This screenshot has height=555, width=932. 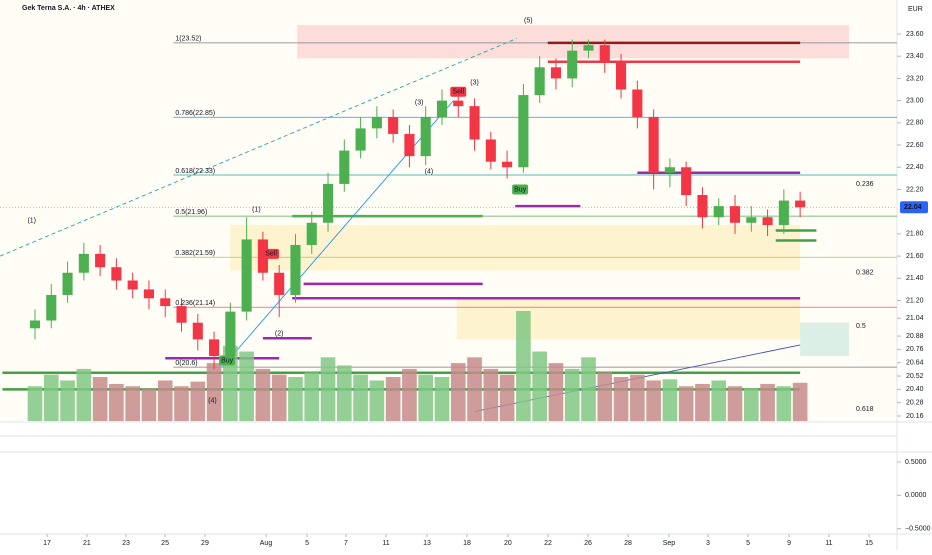 What do you see at coordinates (915, 167) in the screenshot?
I see `y-tick-label: 22.40` at bounding box center [915, 167].